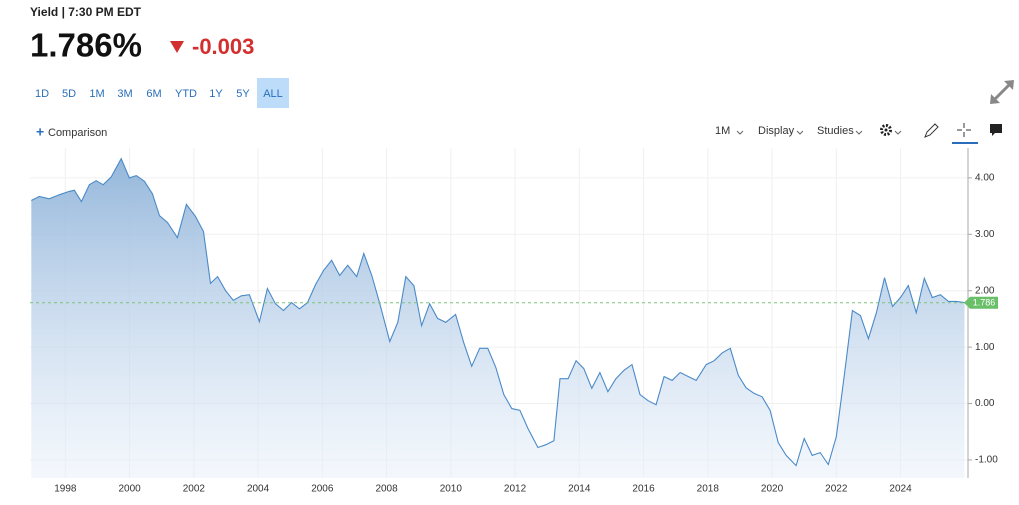 This screenshot has width=1019, height=505. Describe the element at coordinates (42, 94) in the screenshot. I see `range-button: 1D` at that location.